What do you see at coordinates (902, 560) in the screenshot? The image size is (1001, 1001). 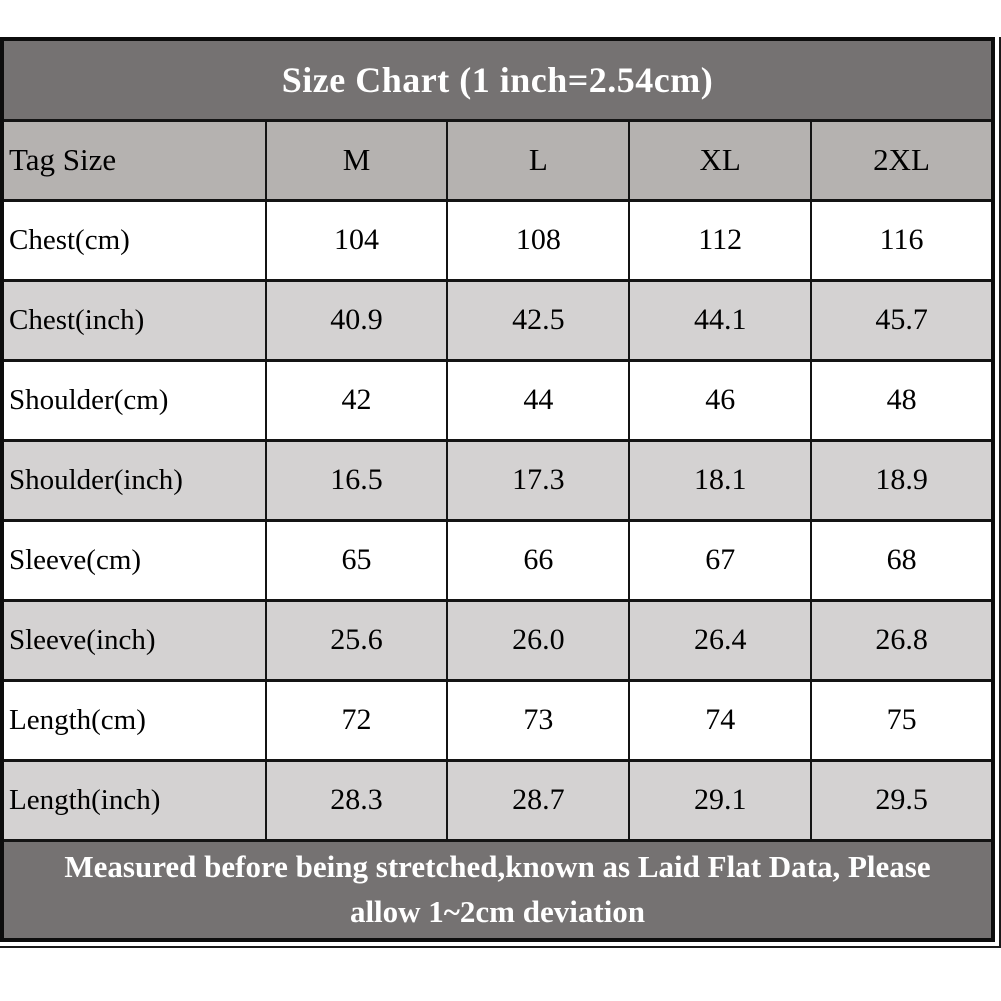 I see `table-cell: 68` at bounding box center [902, 560].